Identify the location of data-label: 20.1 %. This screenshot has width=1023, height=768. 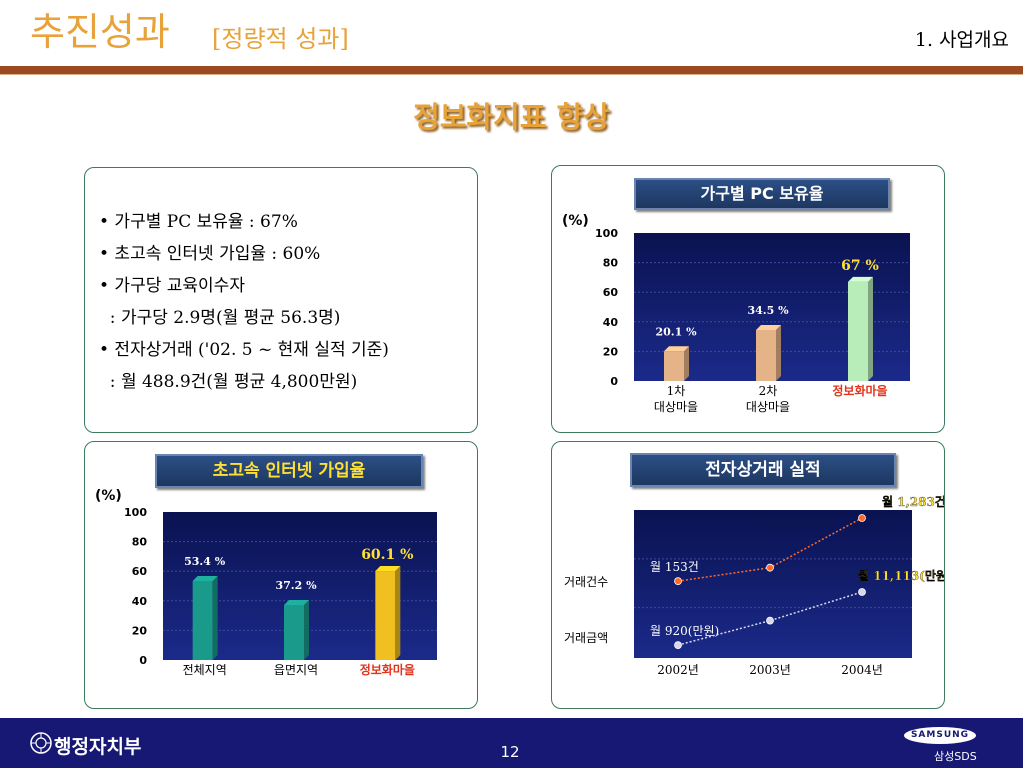
(676, 331).